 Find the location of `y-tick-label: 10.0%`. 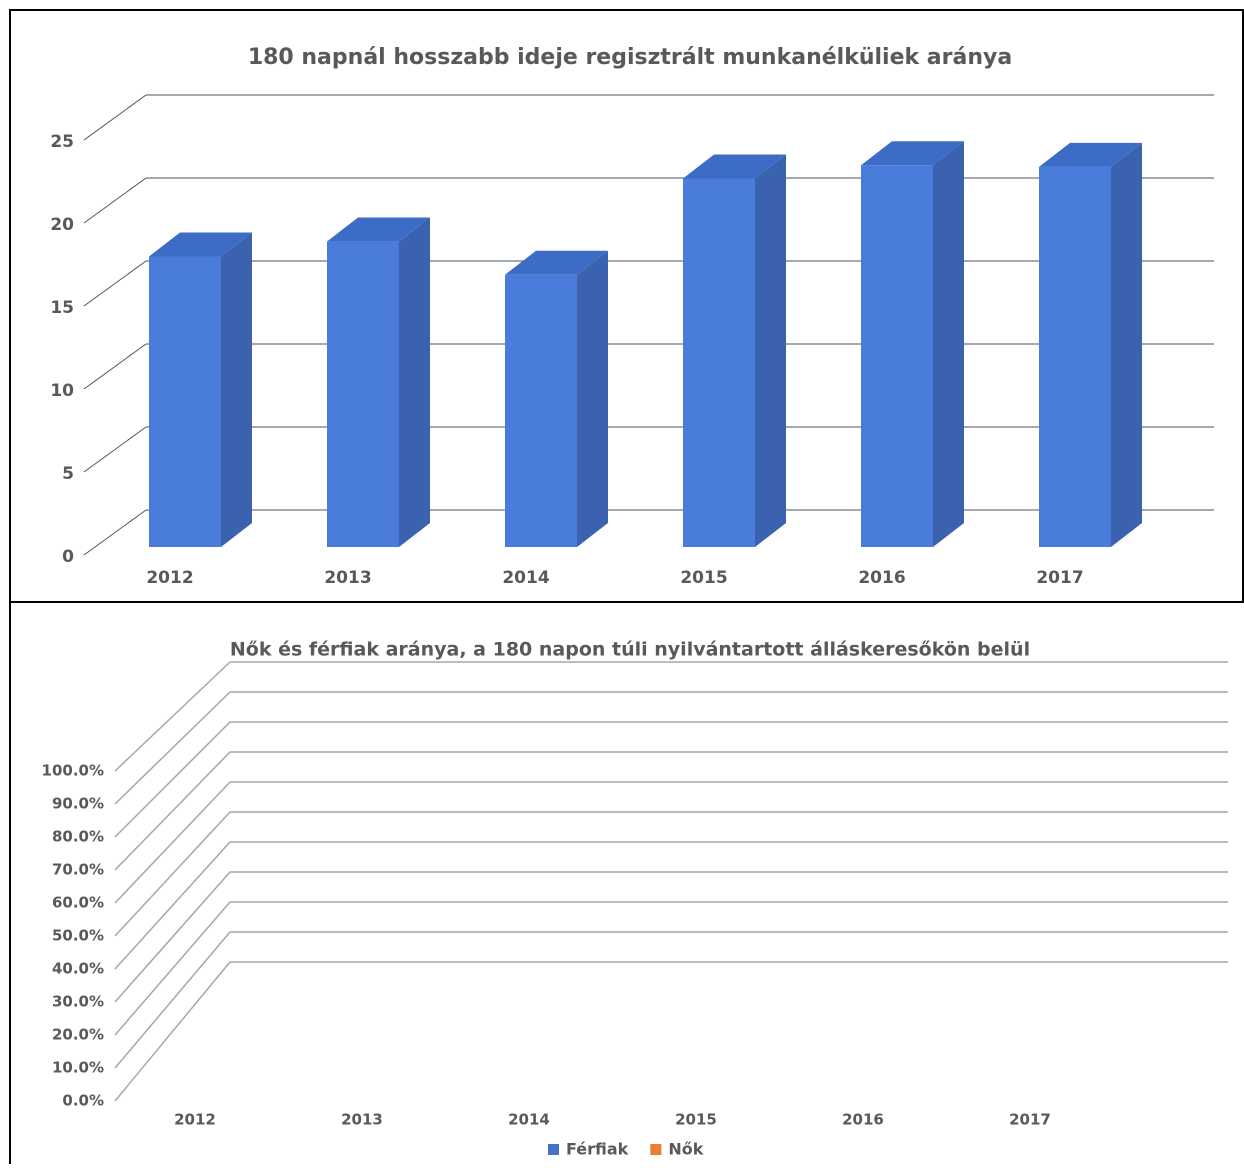

y-tick-label: 10.0% is located at coordinates (78, 1068).